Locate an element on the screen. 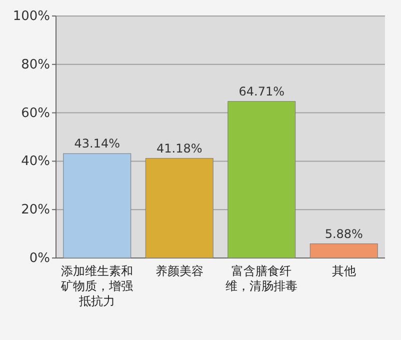  x-tick-label: 添加维生素和矿物质，增强抵抗力 is located at coordinates (97, 286).